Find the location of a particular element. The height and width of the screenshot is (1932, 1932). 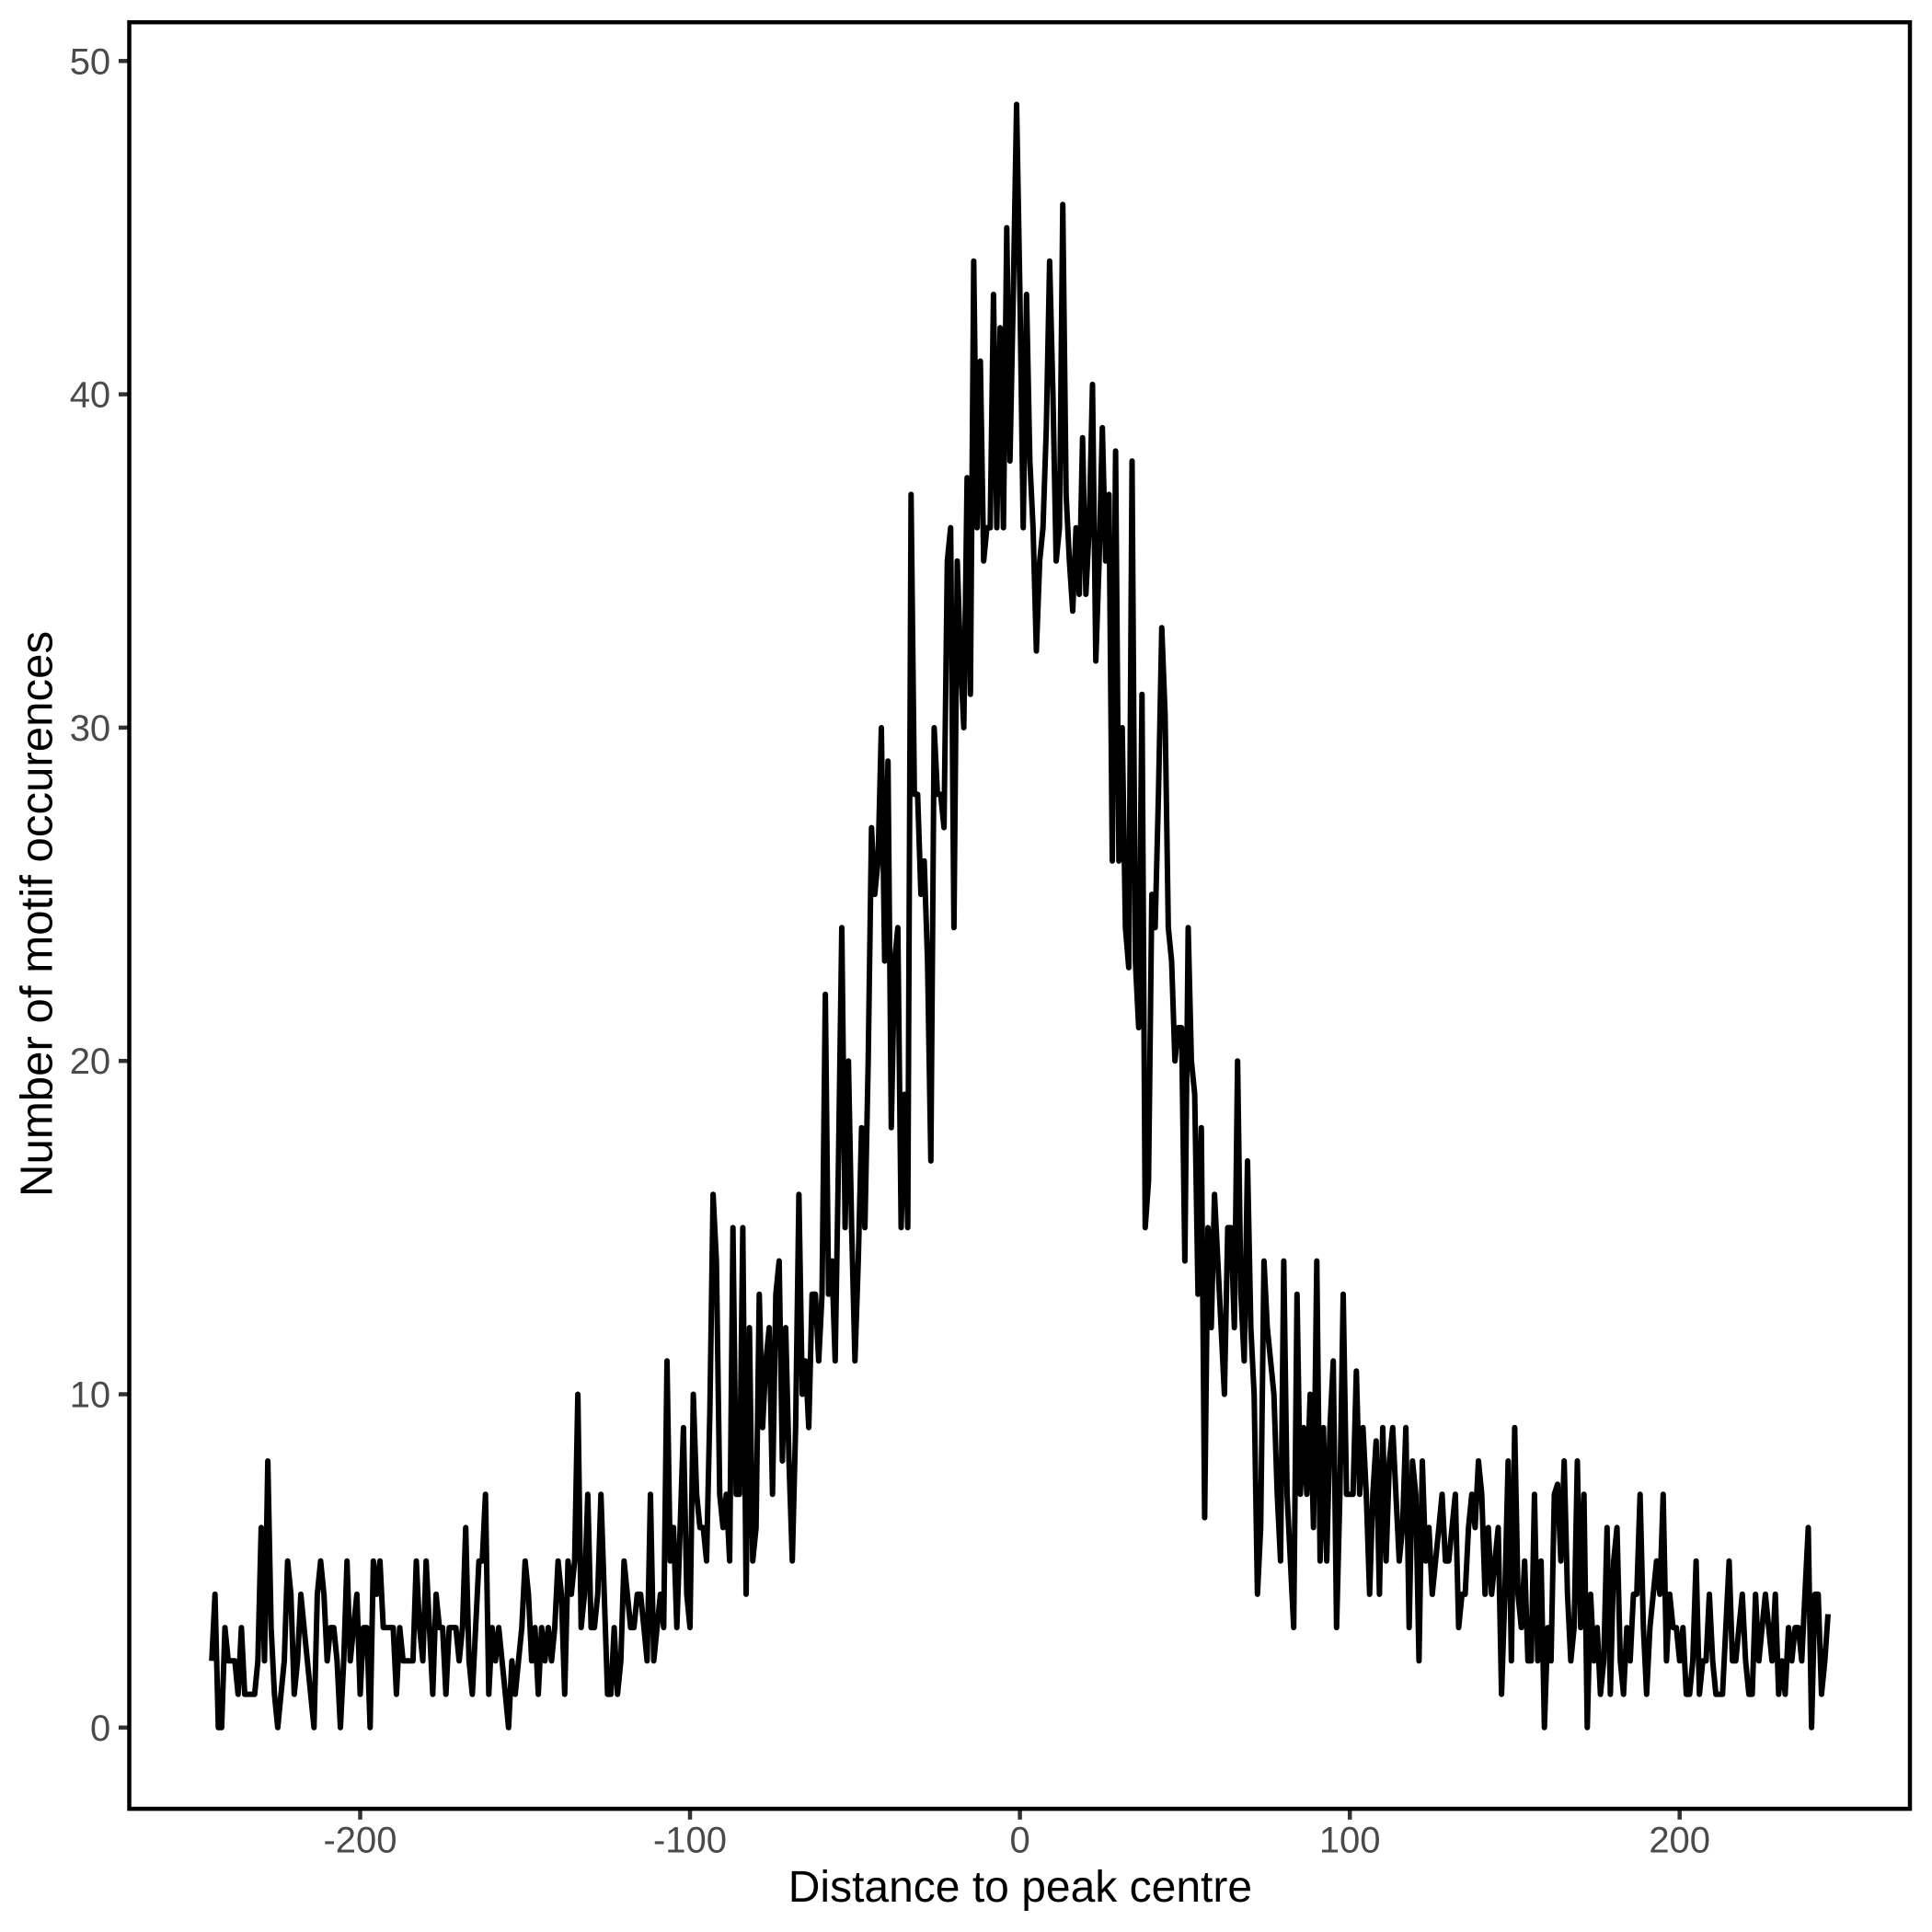

svg-text: 20 is located at coordinates (90, 1061).